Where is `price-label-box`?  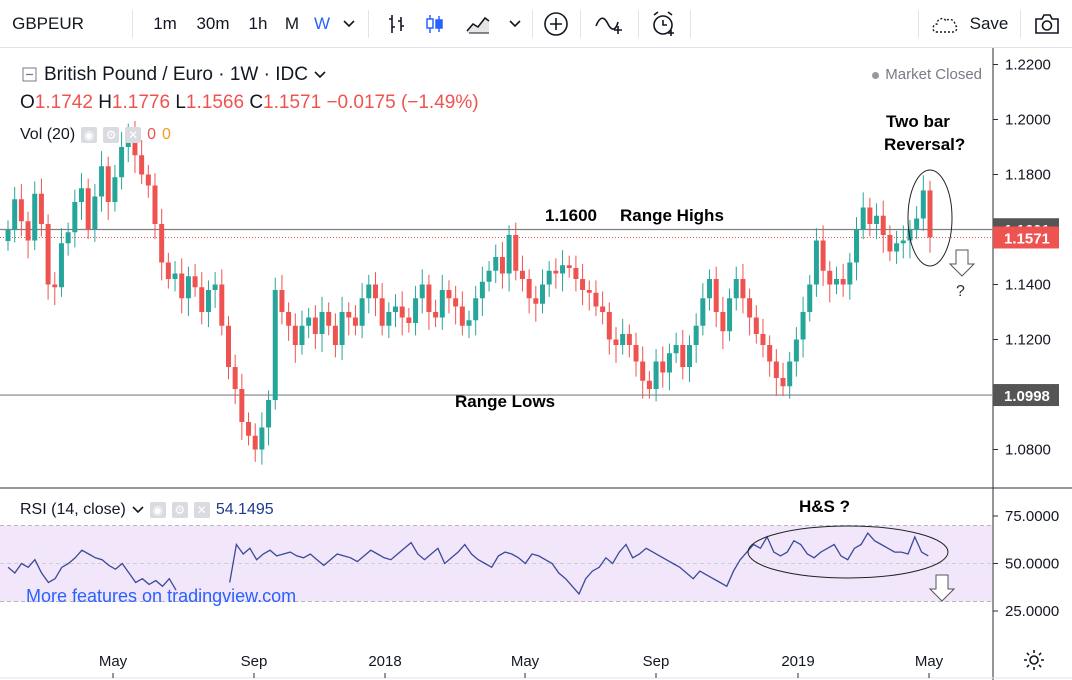
price-label-box is located at coordinates (1026, 395).